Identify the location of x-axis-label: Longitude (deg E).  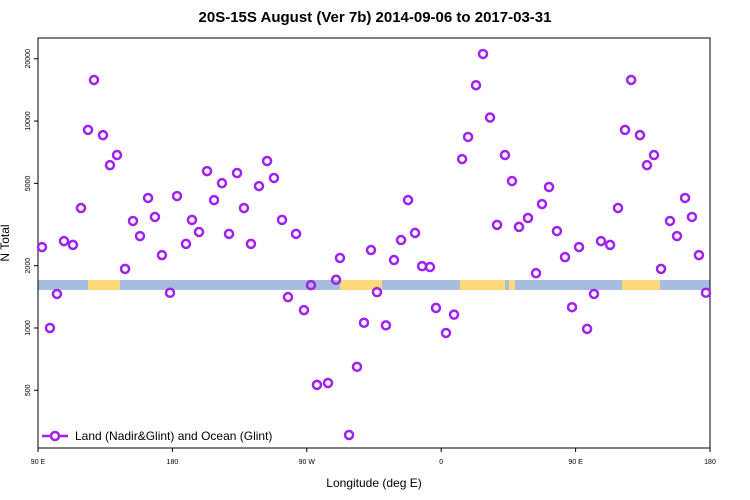
(373, 483).